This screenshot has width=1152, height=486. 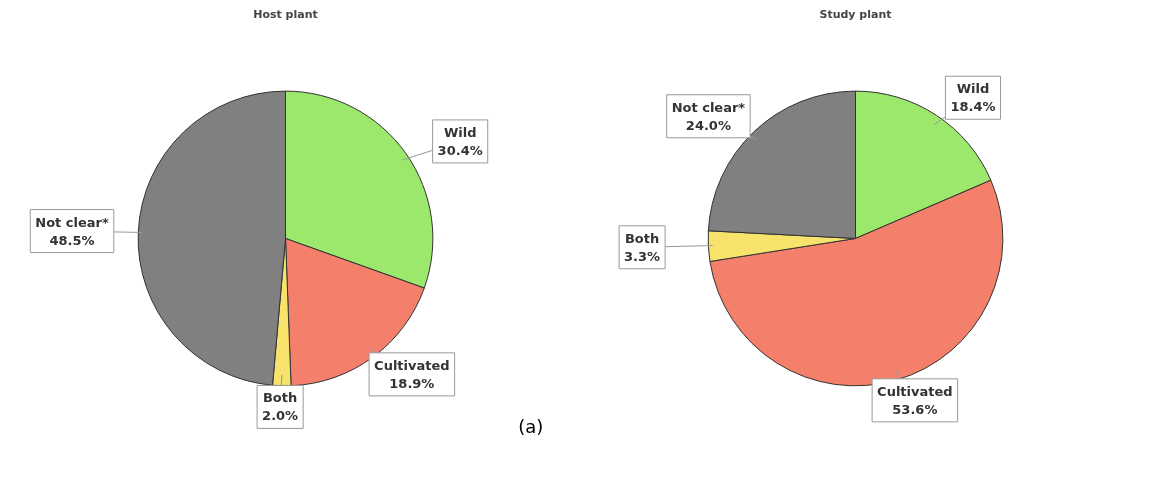 What do you see at coordinates (460, 150) in the screenshot?
I see `data-label: 30.4%` at bounding box center [460, 150].